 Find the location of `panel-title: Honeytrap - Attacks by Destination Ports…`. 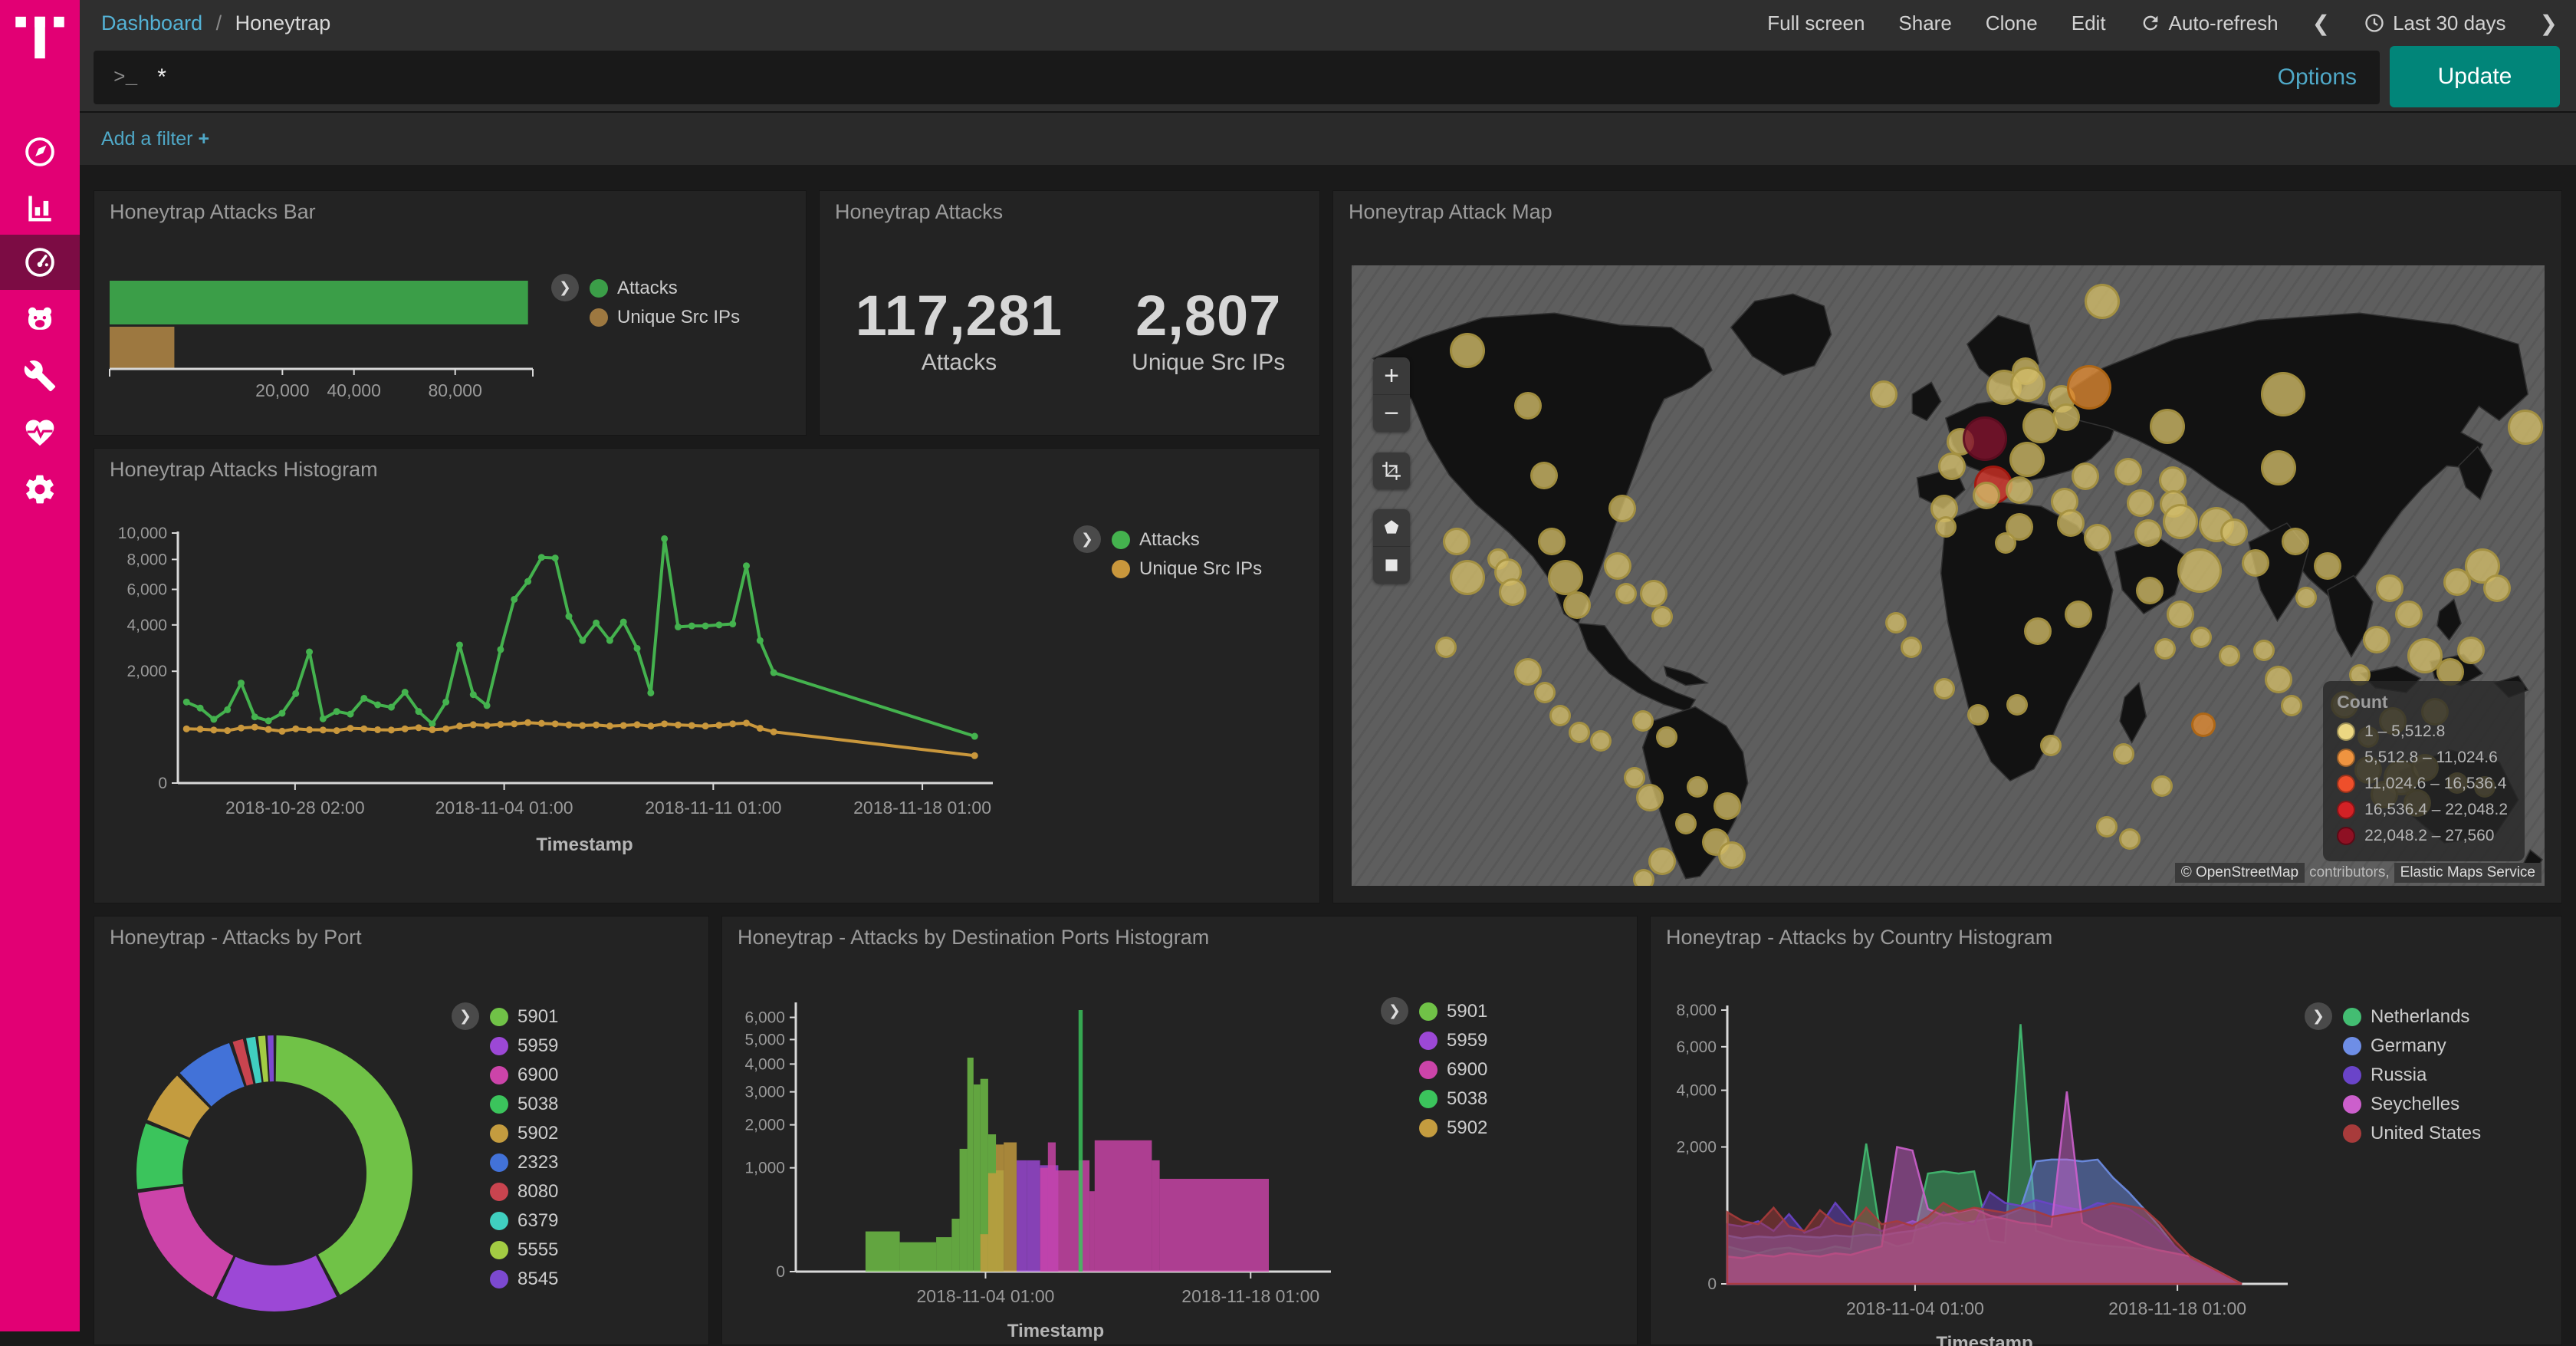

panel-title: Honeytrap - Attacks by Destination Ports… is located at coordinates (974, 938).